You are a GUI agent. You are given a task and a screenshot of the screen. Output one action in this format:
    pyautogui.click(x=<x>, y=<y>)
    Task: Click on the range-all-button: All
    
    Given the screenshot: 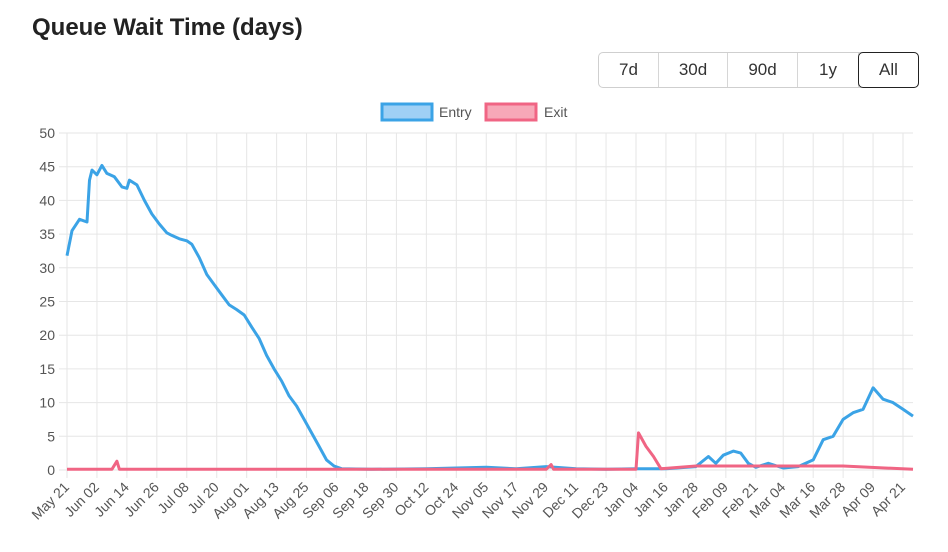 What is the action you would take?
    pyautogui.click(x=888, y=70)
    